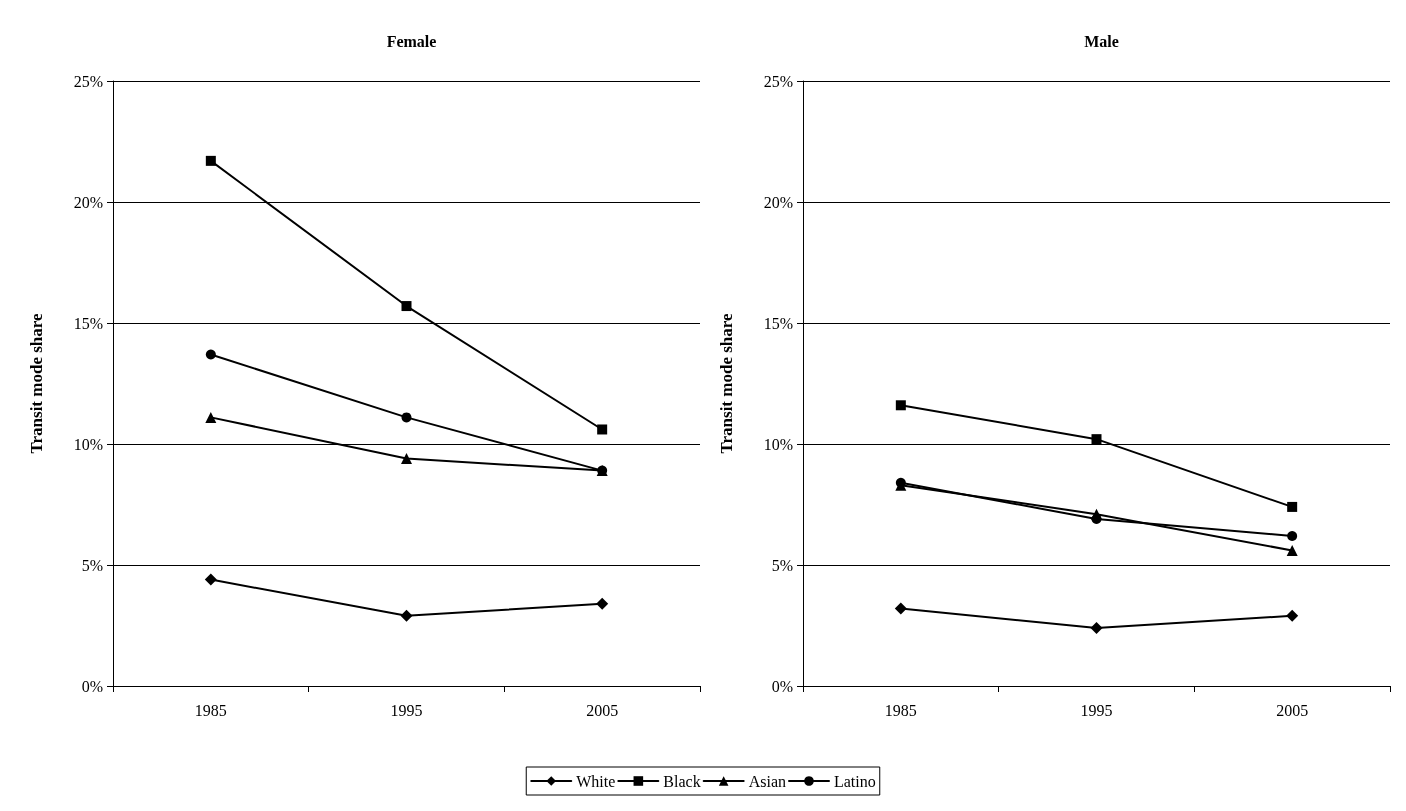 The width and height of the screenshot is (1406, 811). Describe the element at coordinates (682, 781) in the screenshot. I see `legend-label: Black` at that location.